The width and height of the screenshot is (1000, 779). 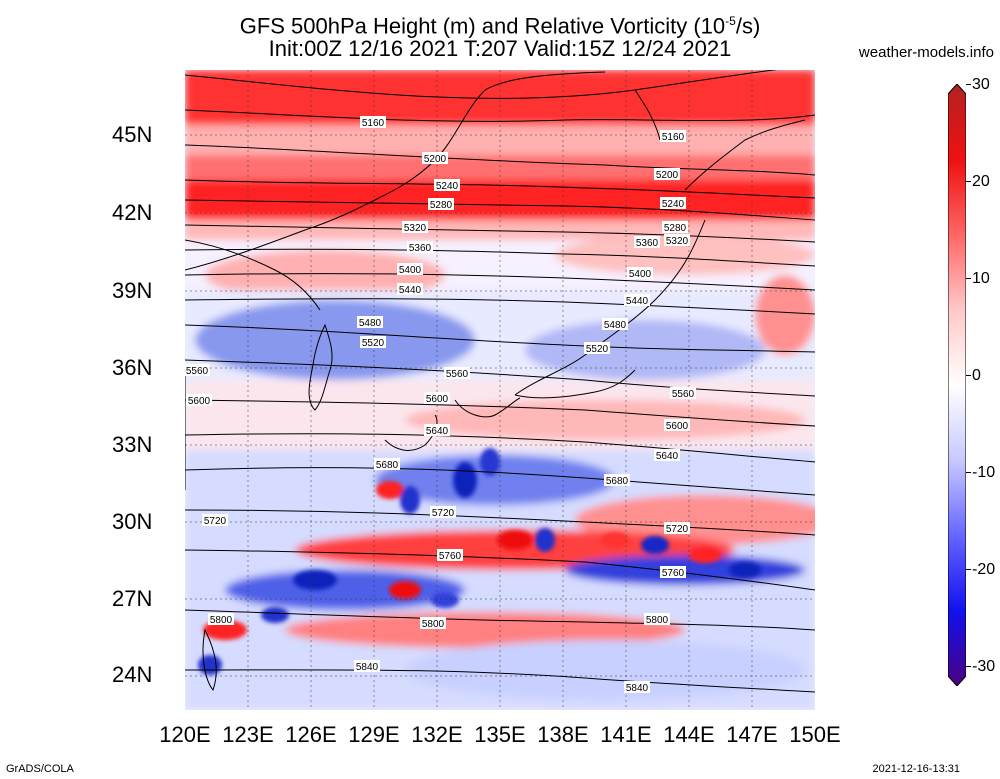 I want to click on colorbar-tick: 20, so click(x=981, y=181).